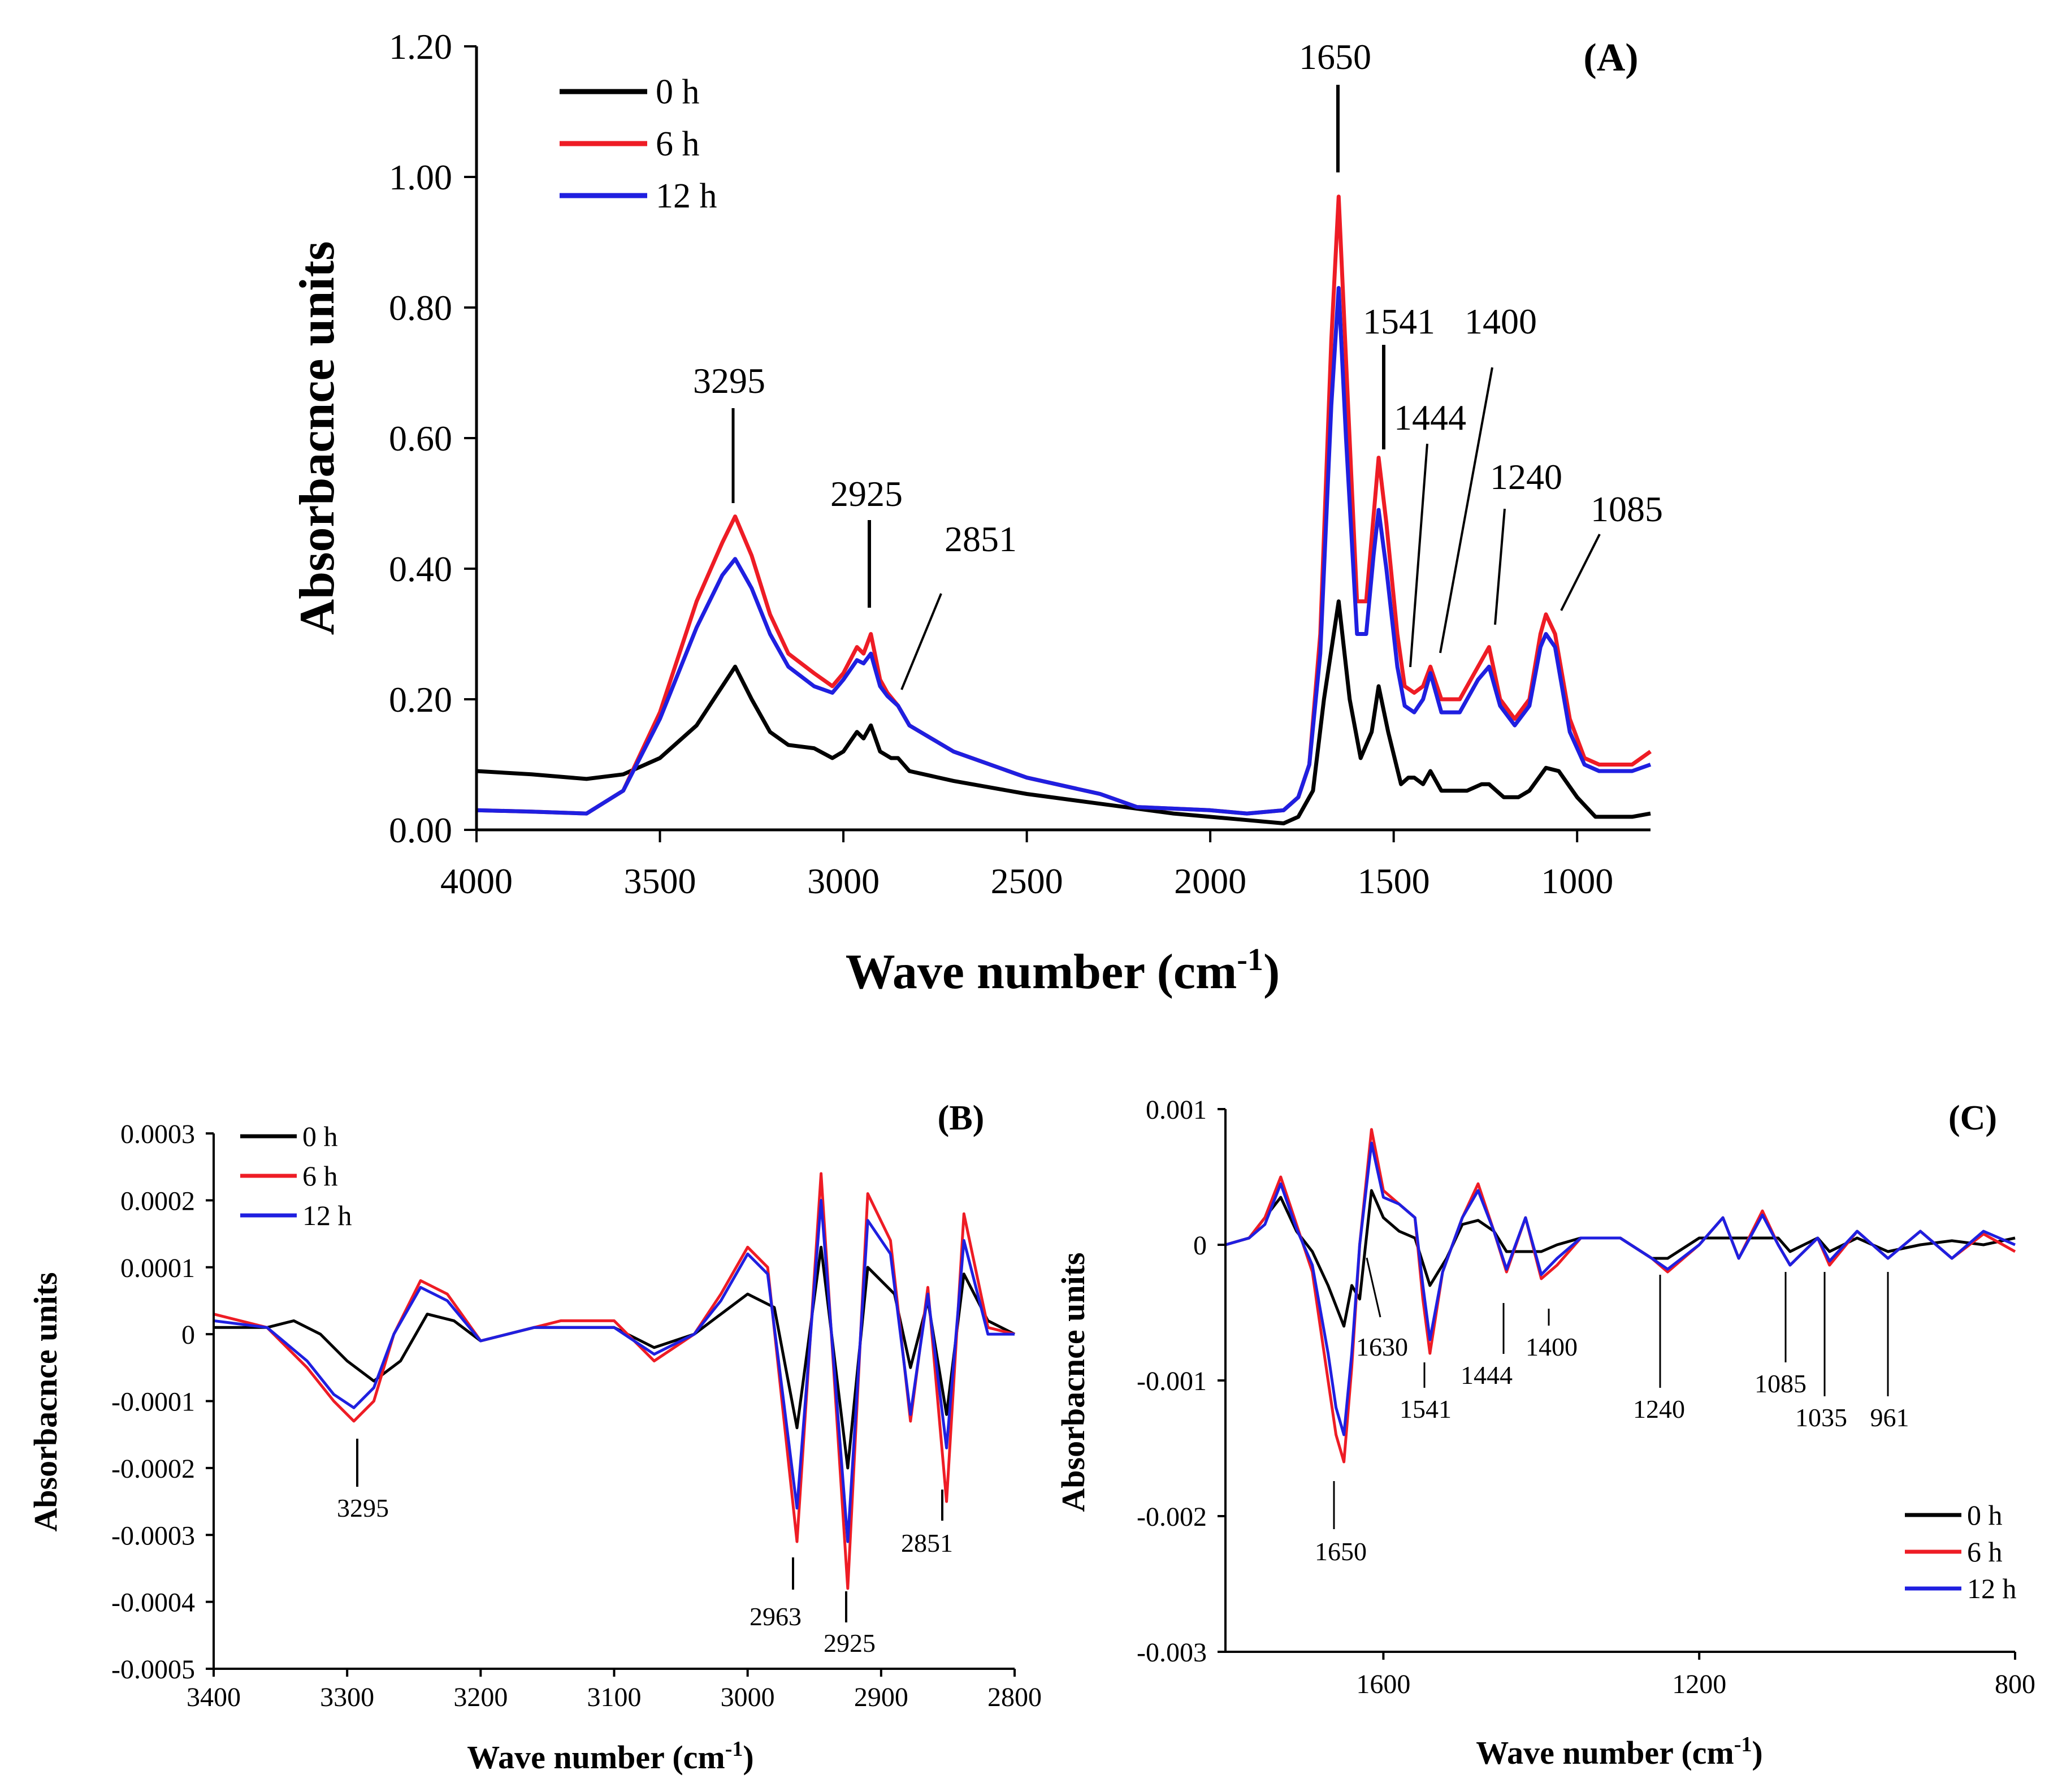 The height and width of the screenshot is (1792, 2049). Describe the element at coordinates (1659, 1409) in the screenshot. I see `annotation-c-1240: 1240` at that location.